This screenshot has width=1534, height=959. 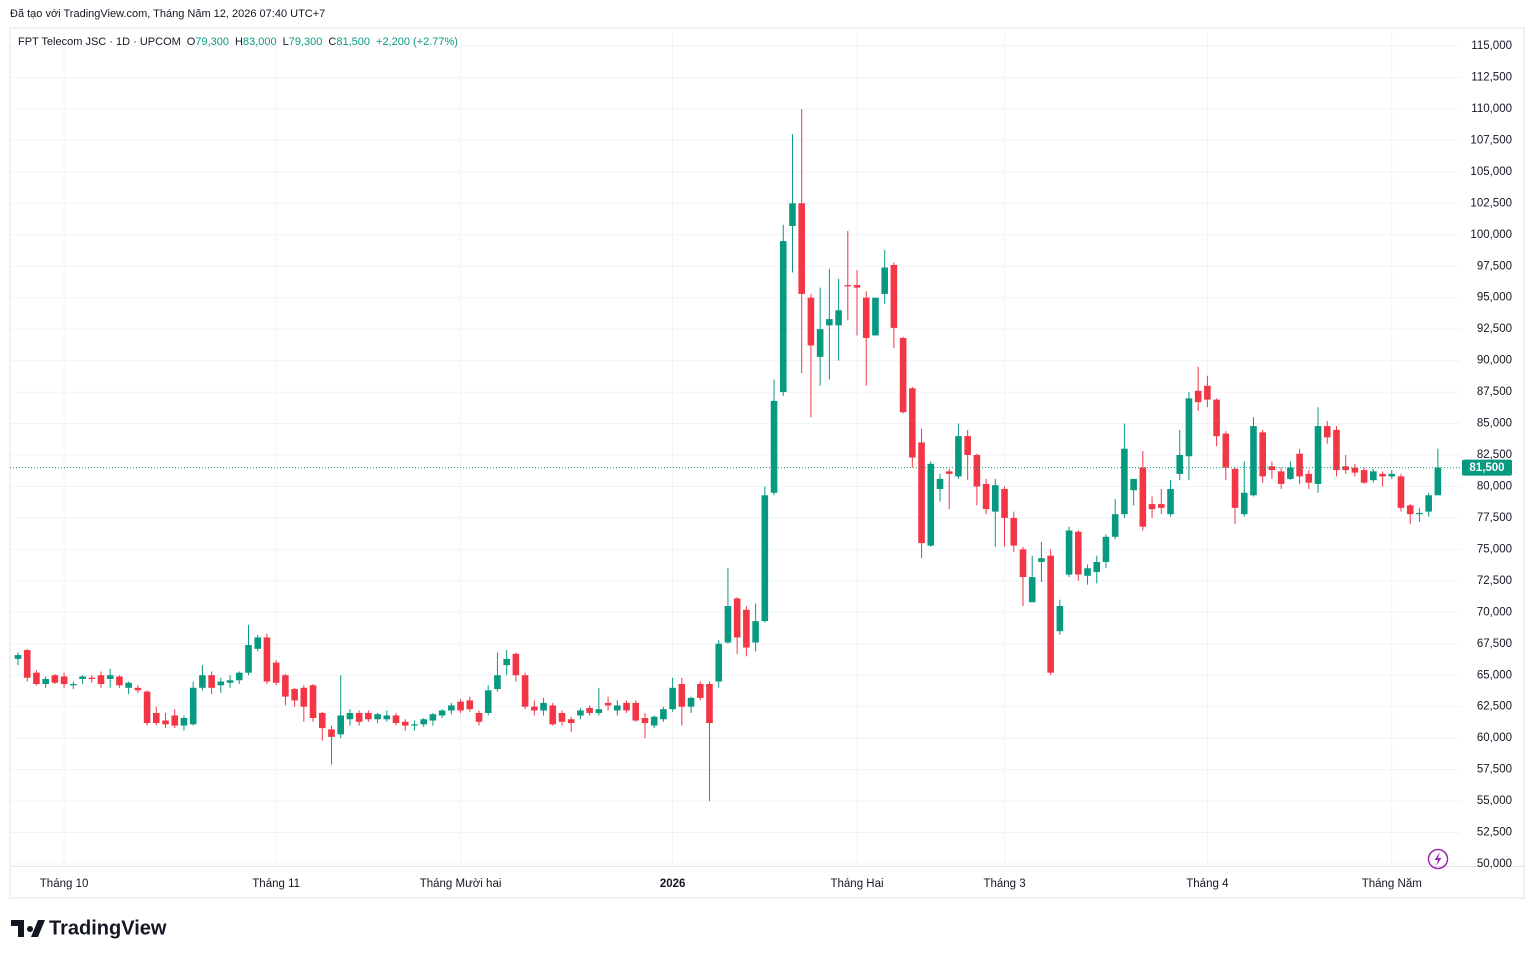 What do you see at coordinates (1494, 361) in the screenshot?
I see `y-tick-label: 90,000` at bounding box center [1494, 361].